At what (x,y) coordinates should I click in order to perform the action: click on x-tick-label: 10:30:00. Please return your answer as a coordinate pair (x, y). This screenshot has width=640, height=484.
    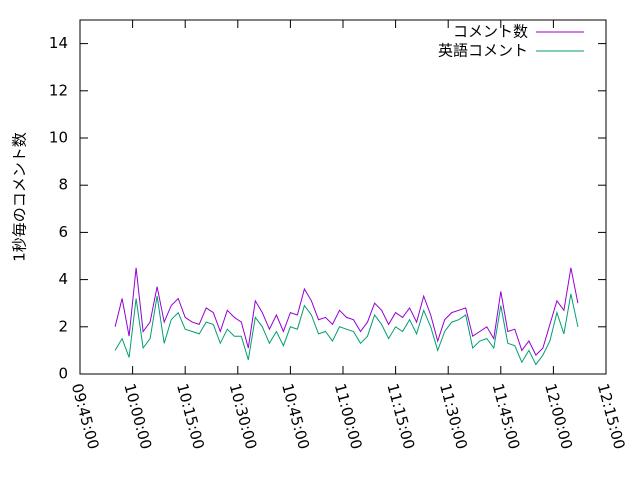
    Looking at the image, I should click on (243, 417).